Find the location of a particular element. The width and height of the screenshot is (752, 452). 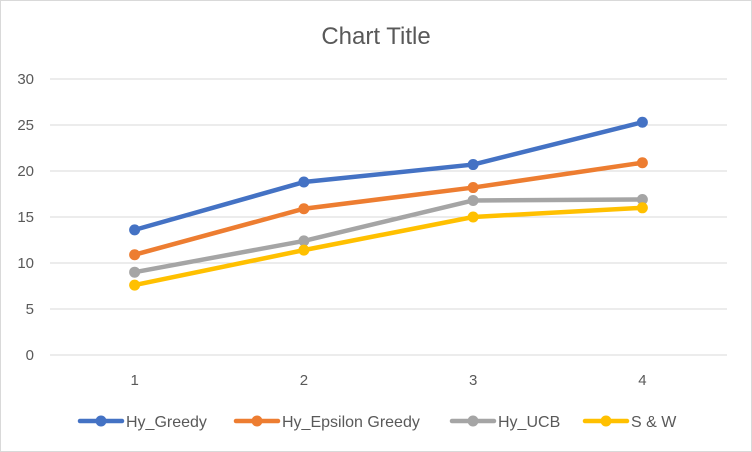

series-line-hy-epsilon-greedy is located at coordinates (388, 208).